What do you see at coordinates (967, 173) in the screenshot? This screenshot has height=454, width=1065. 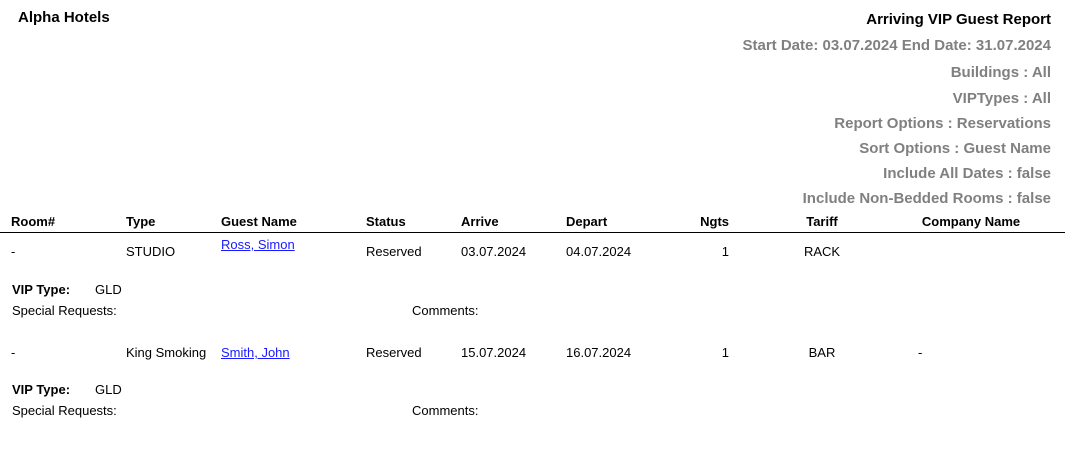 I see `param-include-all-dates: Include All Dates : false` at bounding box center [967, 173].